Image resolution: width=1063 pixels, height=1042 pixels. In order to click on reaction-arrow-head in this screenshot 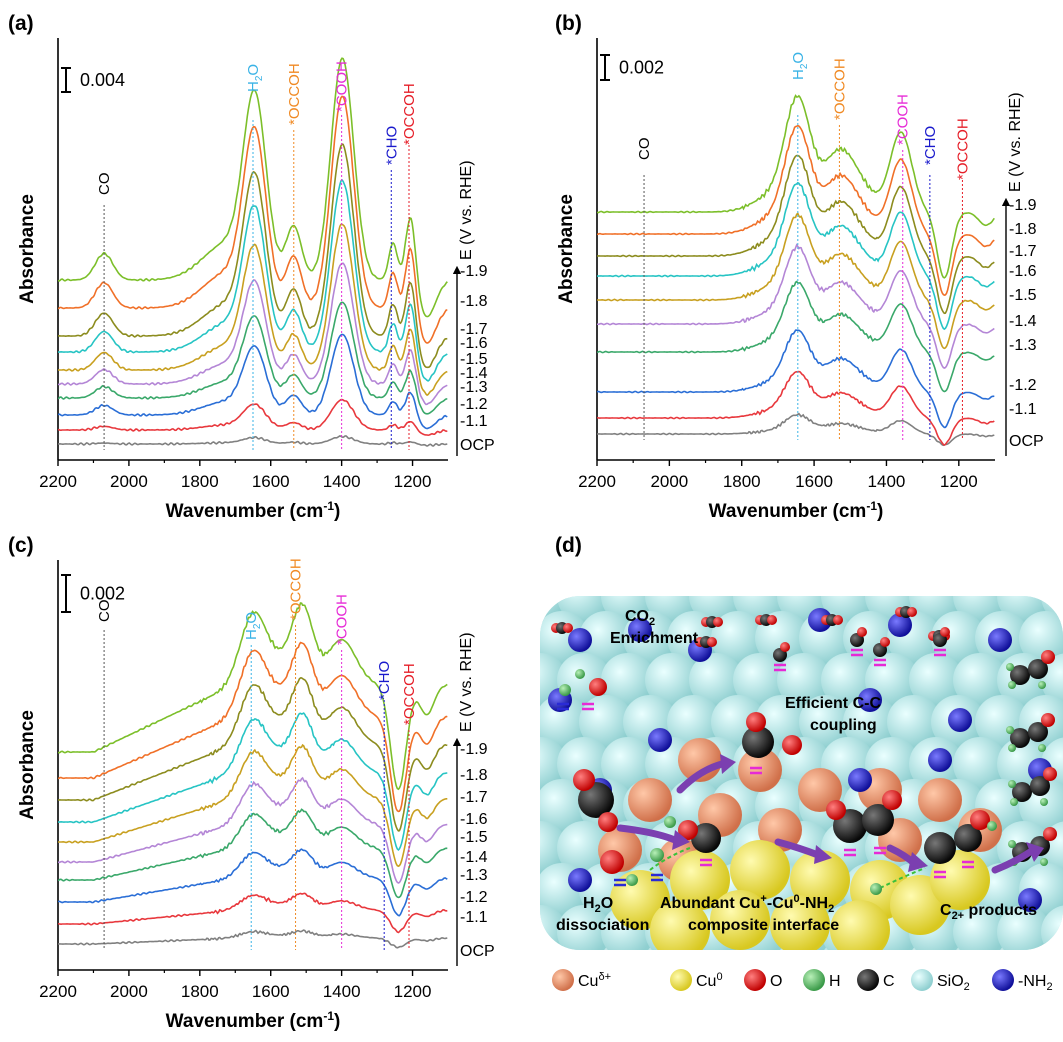, I will do `click(823, 854)`.